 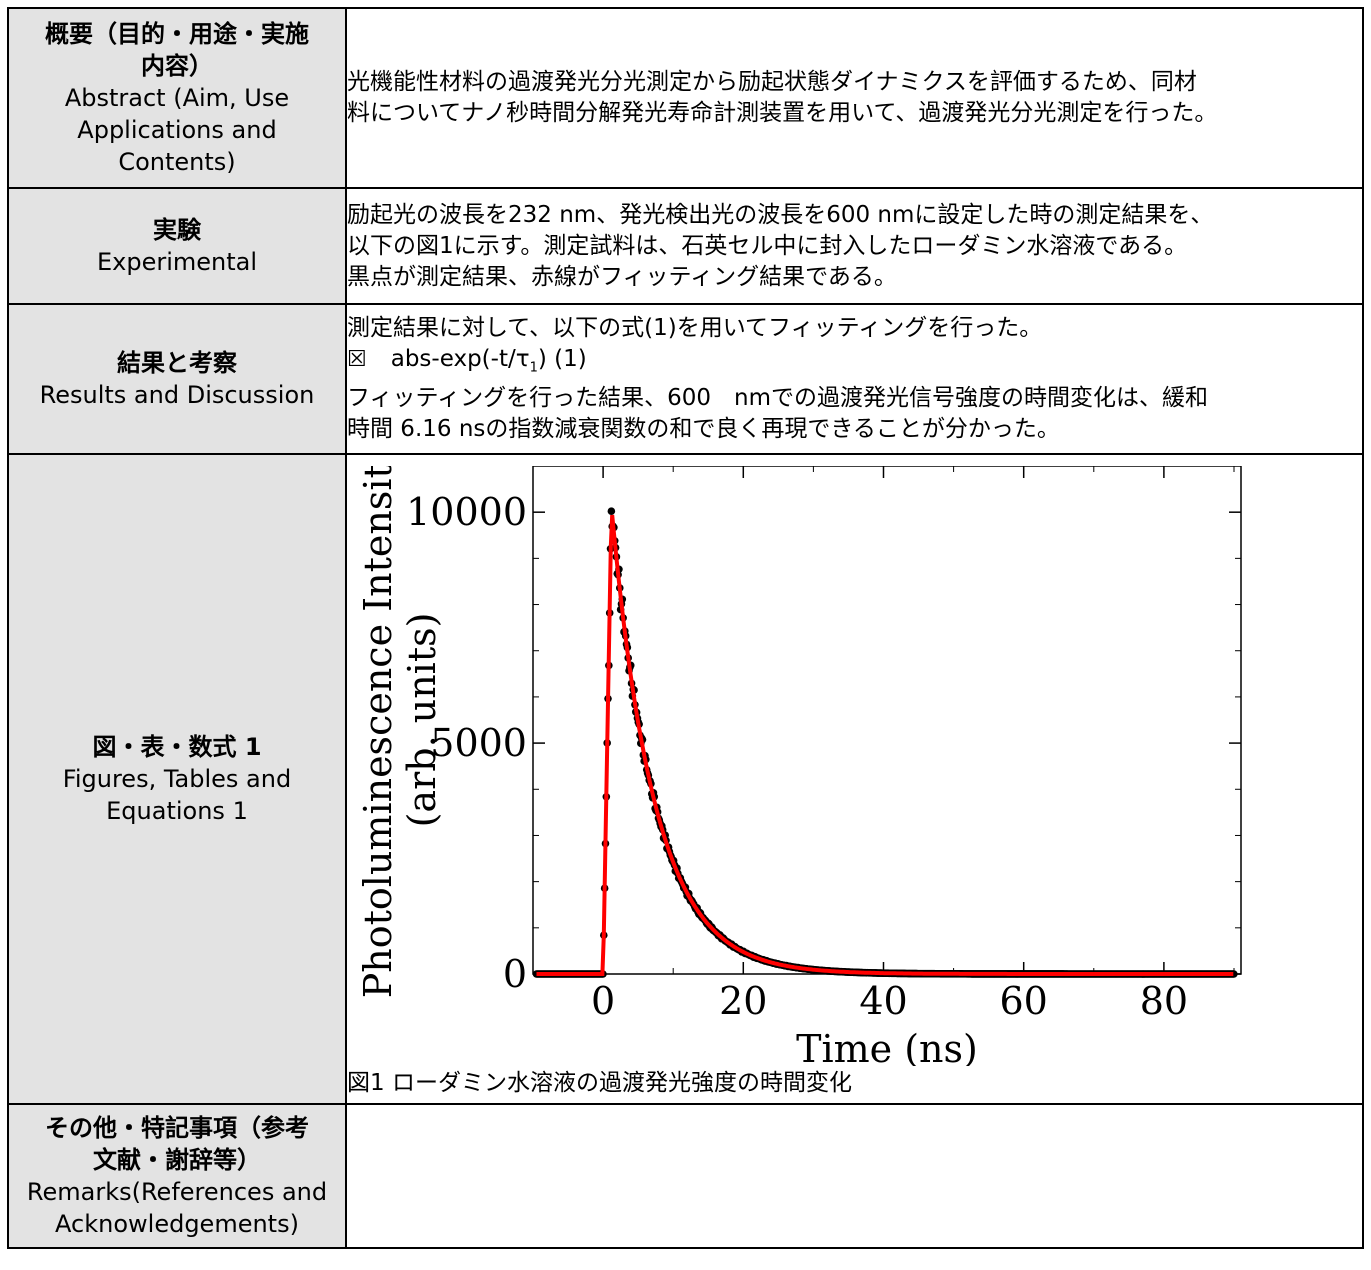 What do you see at coordinates (177, 230) in the screenshot?
I see `header-jp: 実験` at bounding box center [177, 230].